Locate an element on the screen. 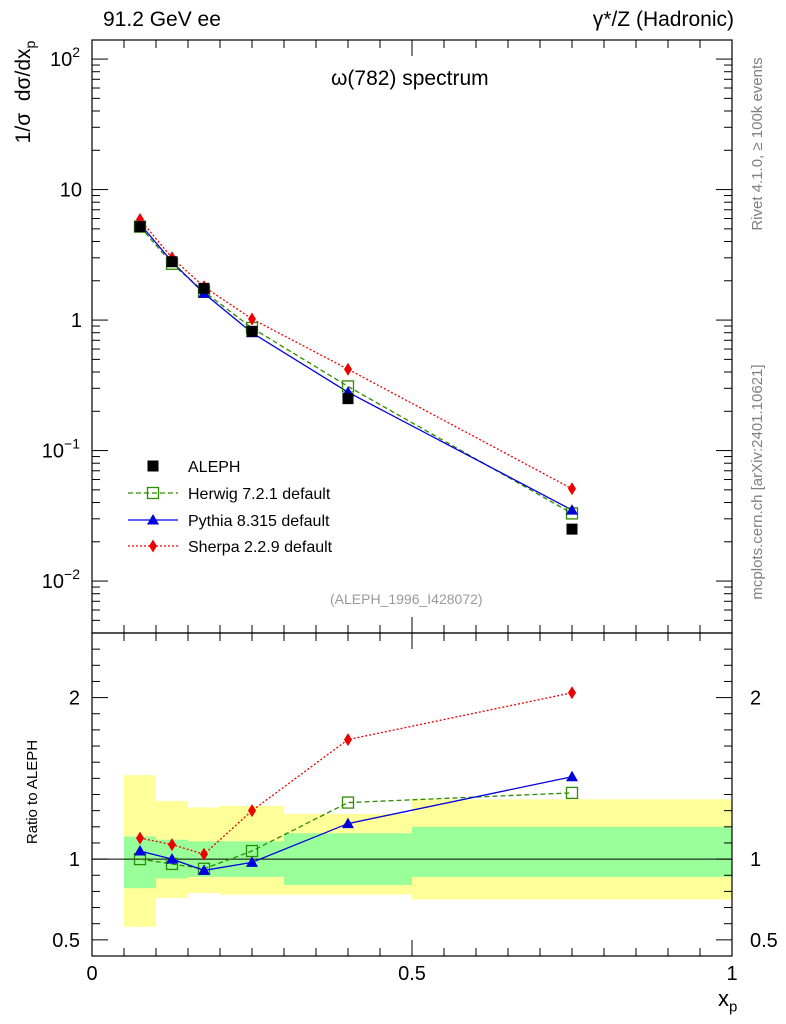  legend-label-sherpa-2-2-9-default: Sherpa 2.2.9 default is located at coordinates (260, 547).